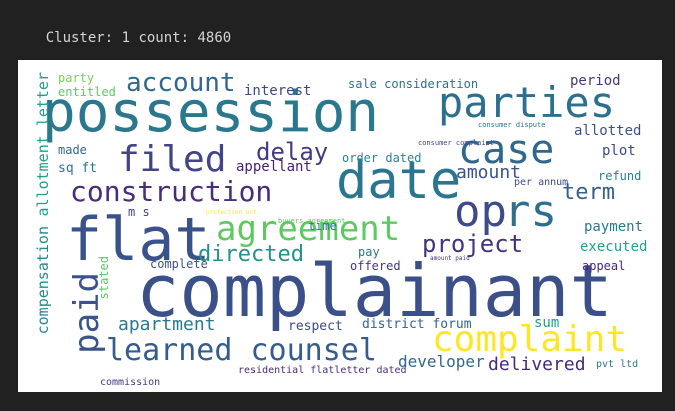 The height and width of the screenshot is (411, 675). What do you see at coordinates (530, 339) in the screenshot?
I see `cloud-word: complaint` at bounding box center [530, 339].